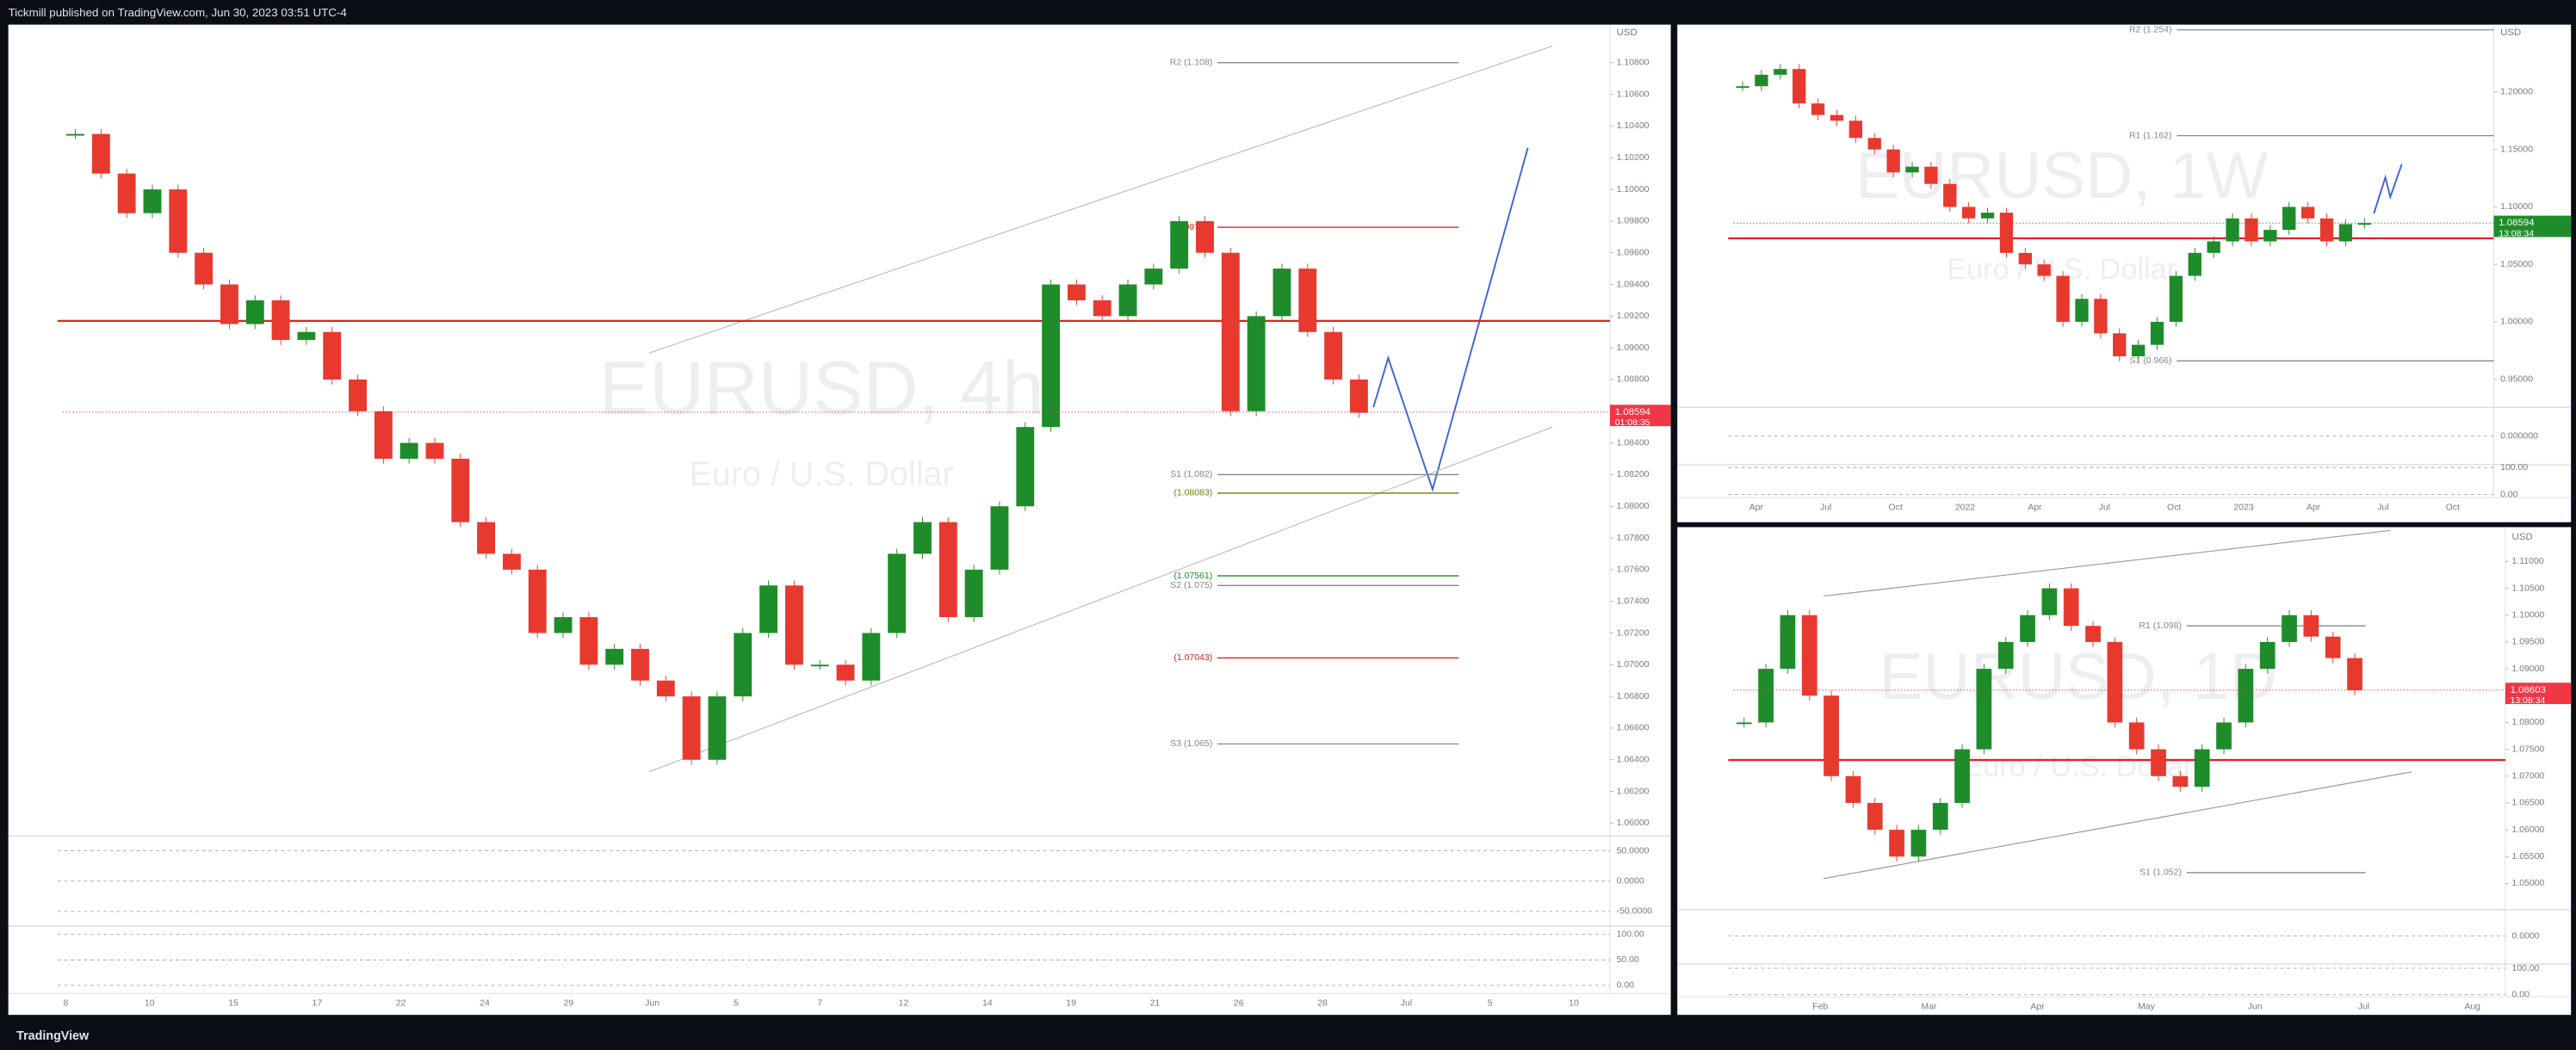  Describe the element at coordinates (1634, 63) in the screenshot. I see `y-tick-label: 1.10800` at that location.